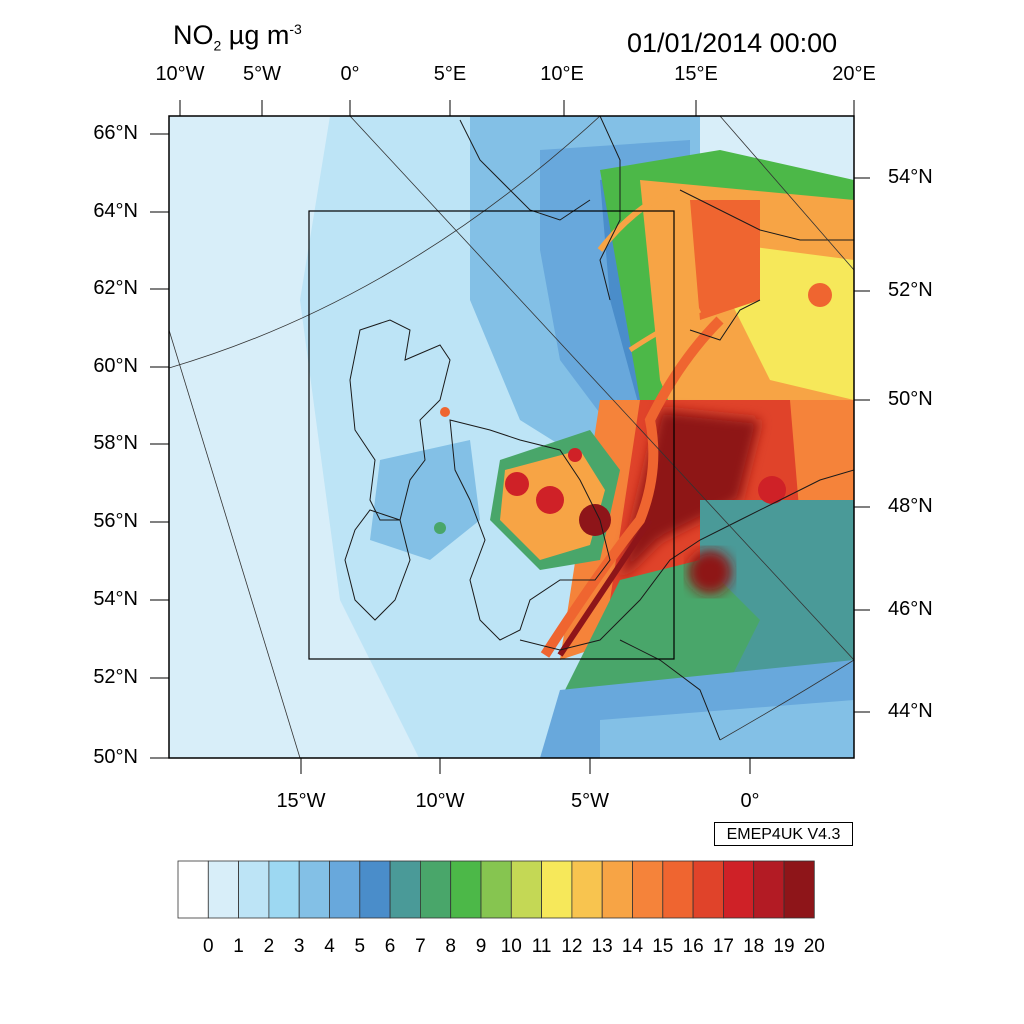 The image size is (1024, 1024). What do you see at coordinates (269, 946) in the screenshot?
I see `colorbar-tick-label: 2` at bounding box center [269, 946].